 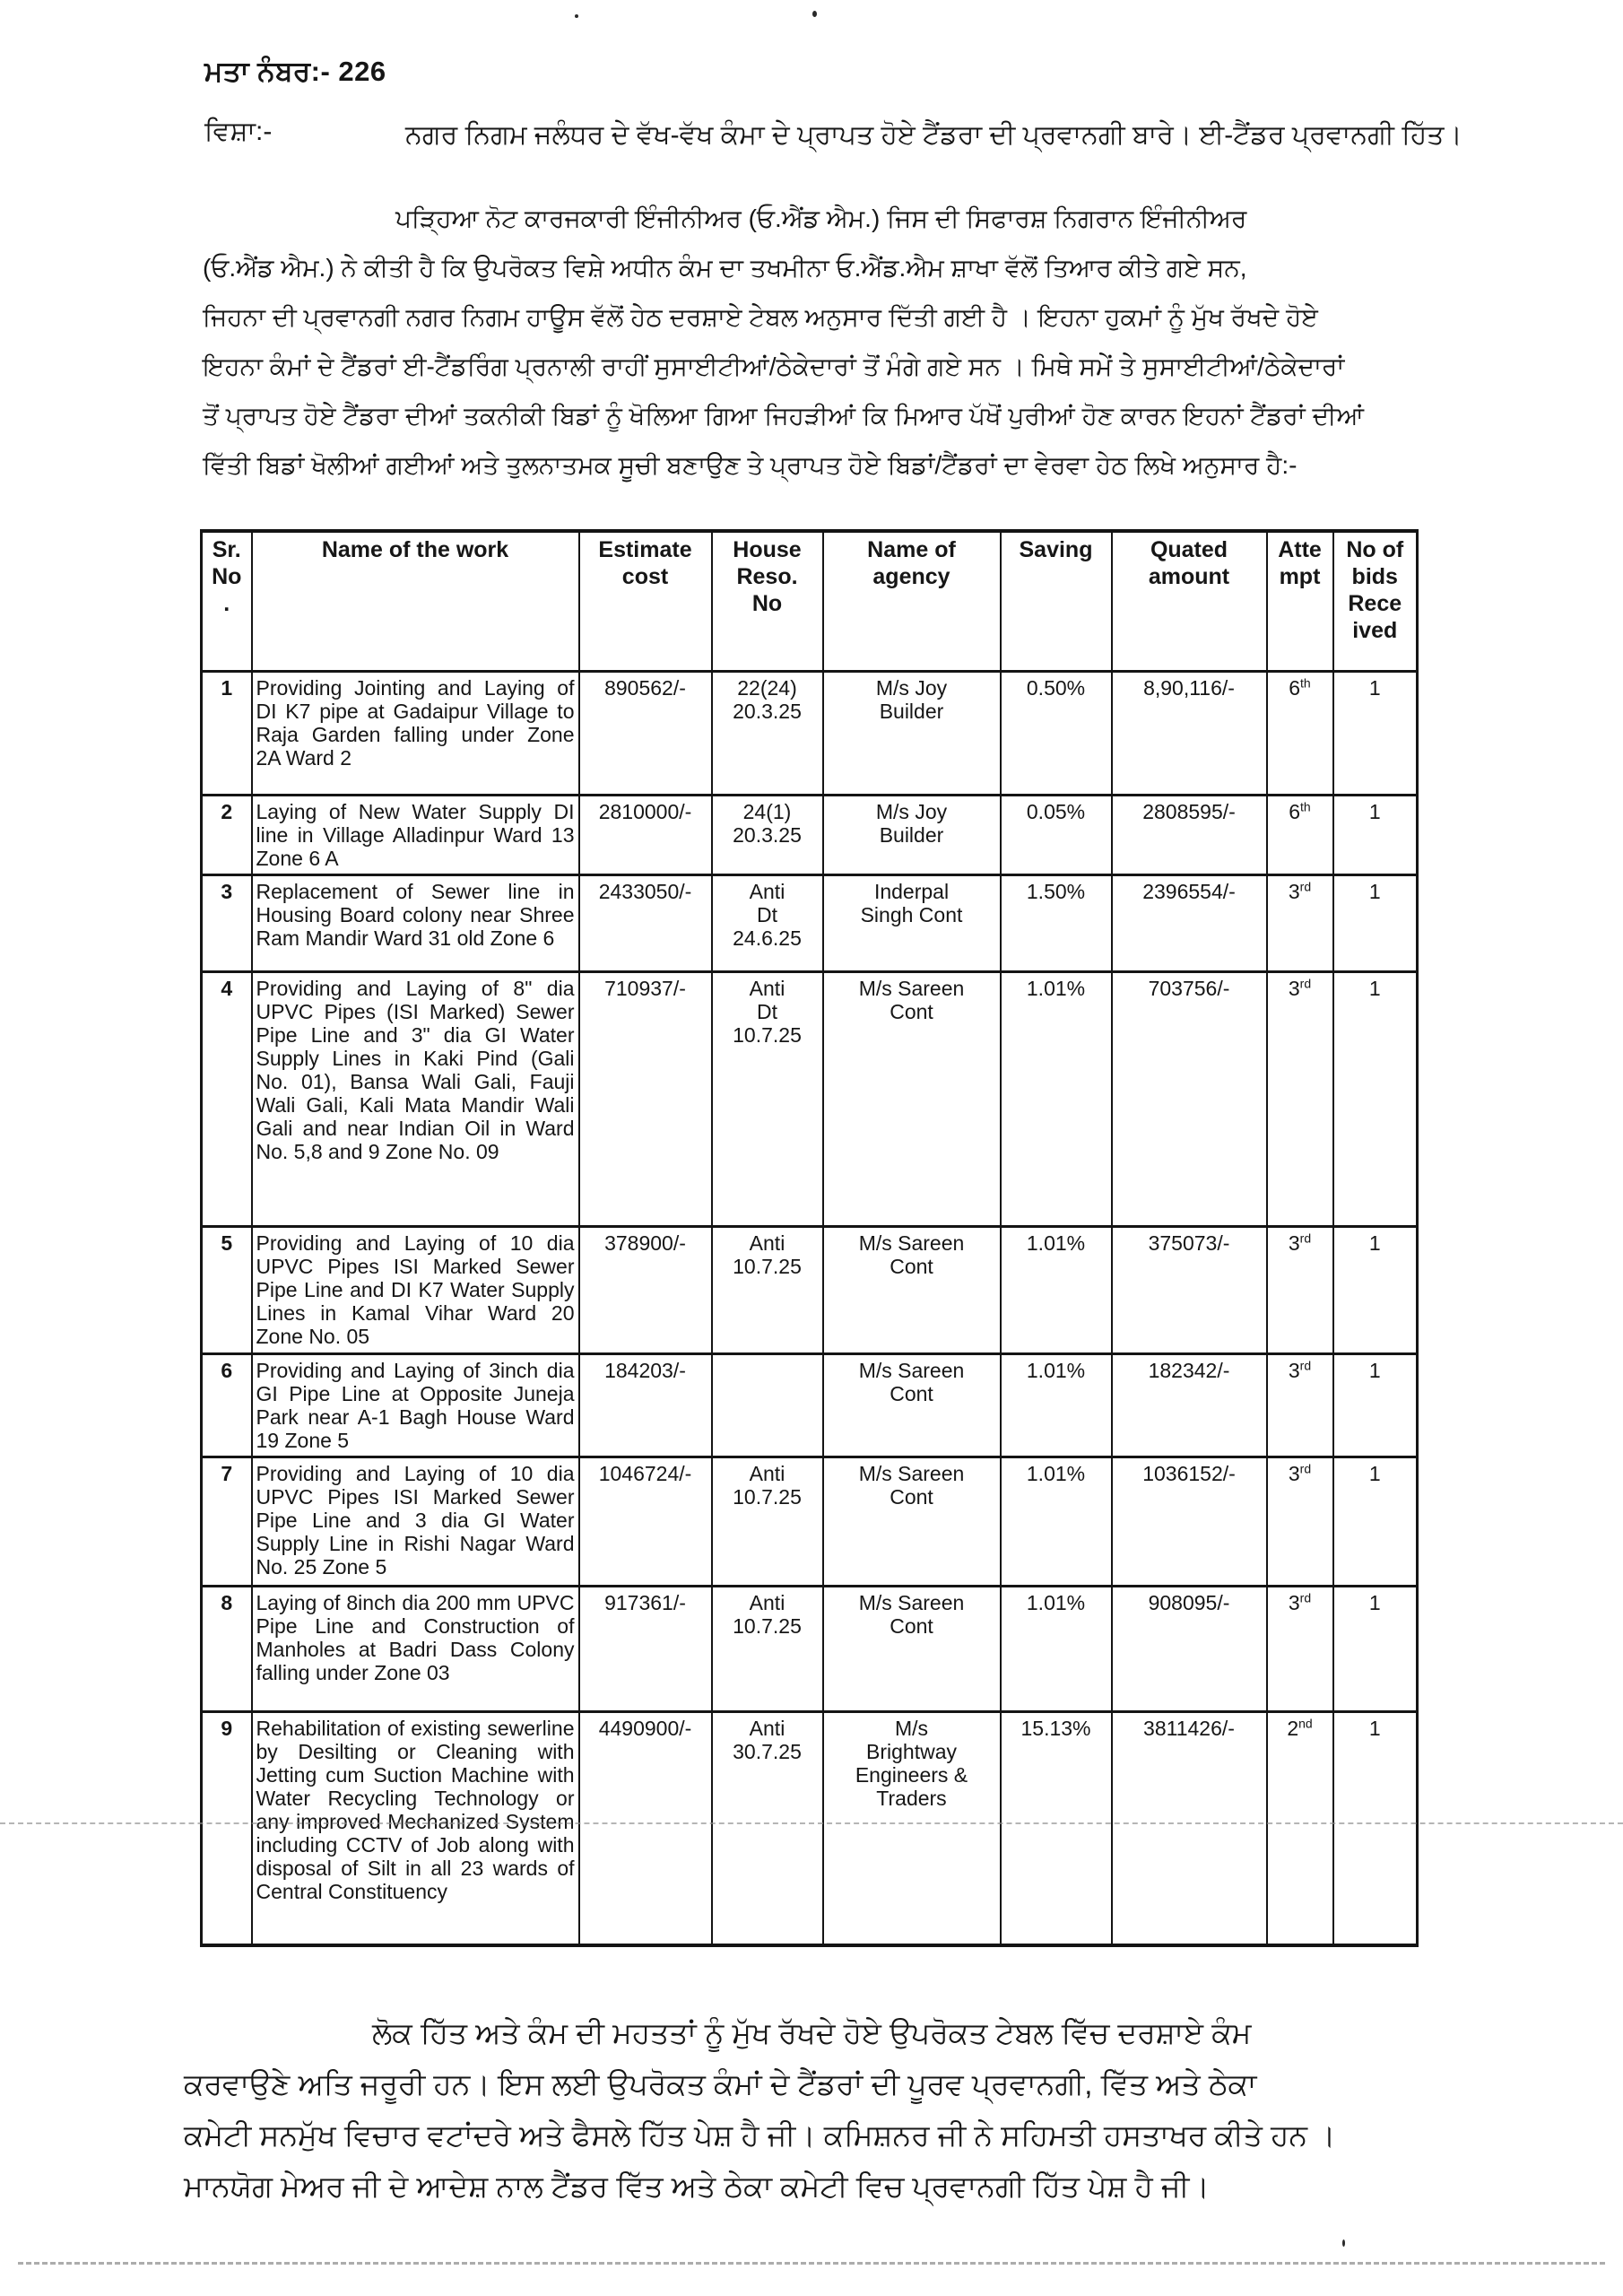 I want to click on cell-name-of-agency: Inderpal Singh Cont, so click(x=911, y=923).